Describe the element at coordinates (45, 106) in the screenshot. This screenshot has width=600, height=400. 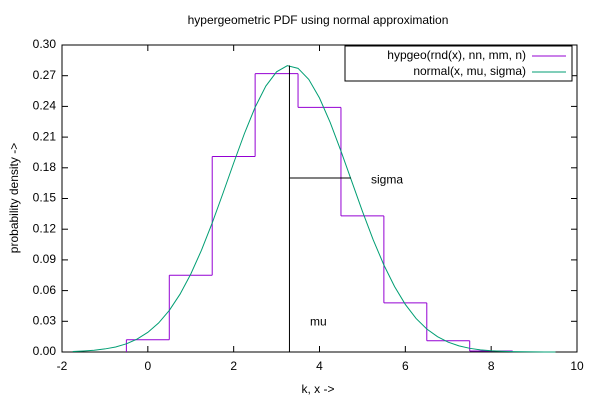
I see `y-tick-label: 0.24` at that location.